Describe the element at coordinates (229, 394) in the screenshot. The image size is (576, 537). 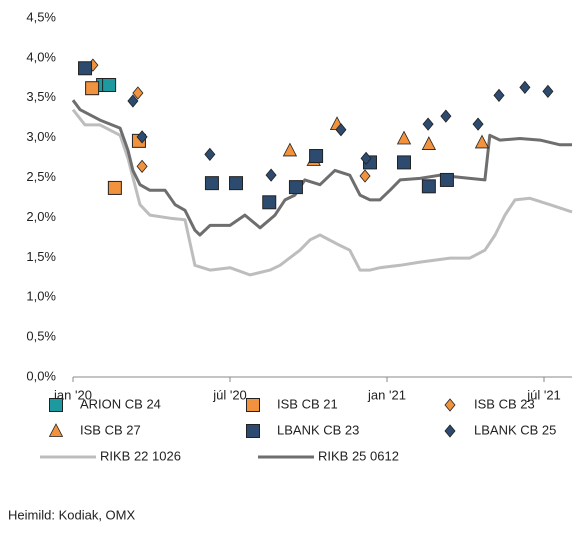
I see `x-tick-label: júl '20` at that location.